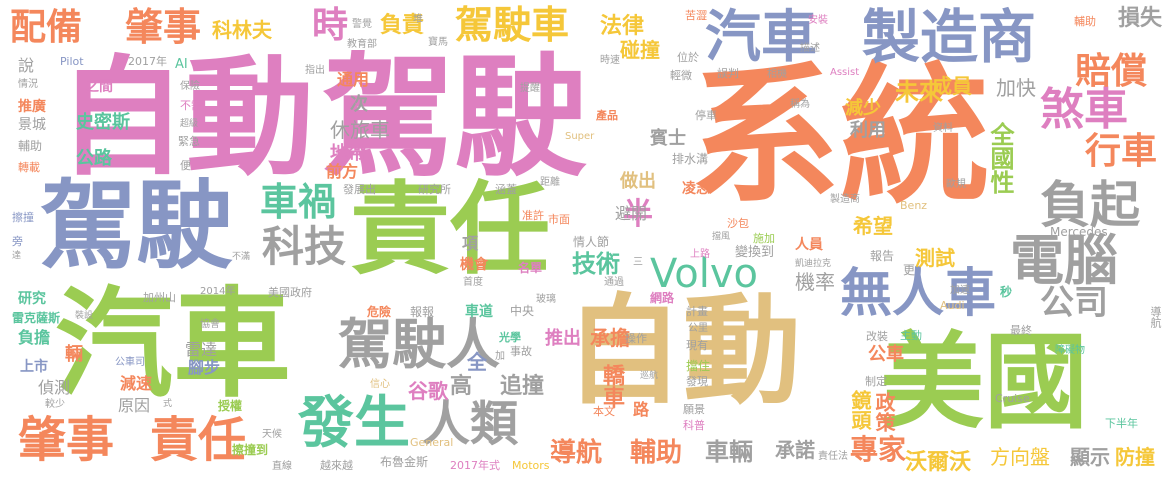 The image size is (1175, 482). Describe the element at coordinates (1016, 88) in the screenshot. I see `word-jiakuai: 加快` at that location.